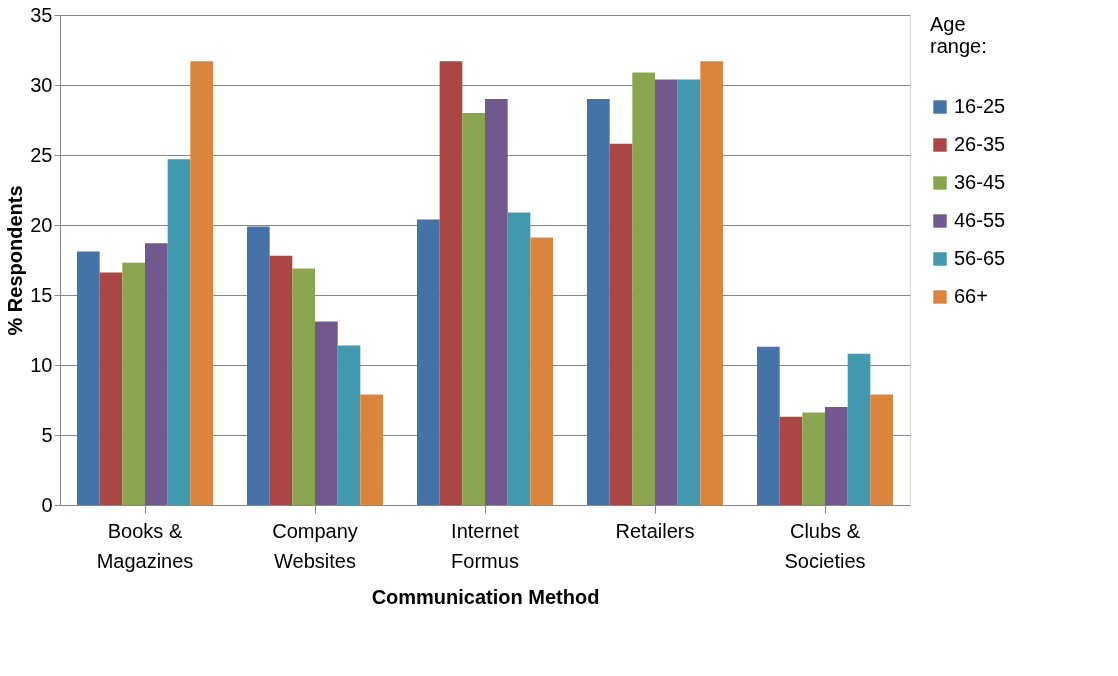 The height and width of the screenshot is (676, 1118). Describe the element at coordinates (41, 224) in the screenshot. I see `y-tick-label: 20` at that location.